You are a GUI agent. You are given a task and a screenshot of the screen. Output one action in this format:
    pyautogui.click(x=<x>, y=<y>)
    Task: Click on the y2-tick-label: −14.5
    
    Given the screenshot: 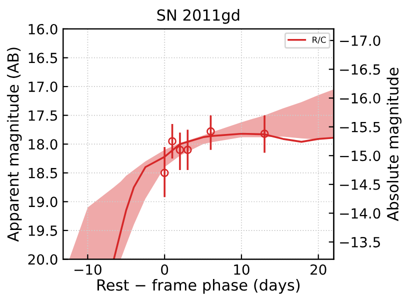 What is the action you would take?
    pyautogui.click(x=360, y=185)
    